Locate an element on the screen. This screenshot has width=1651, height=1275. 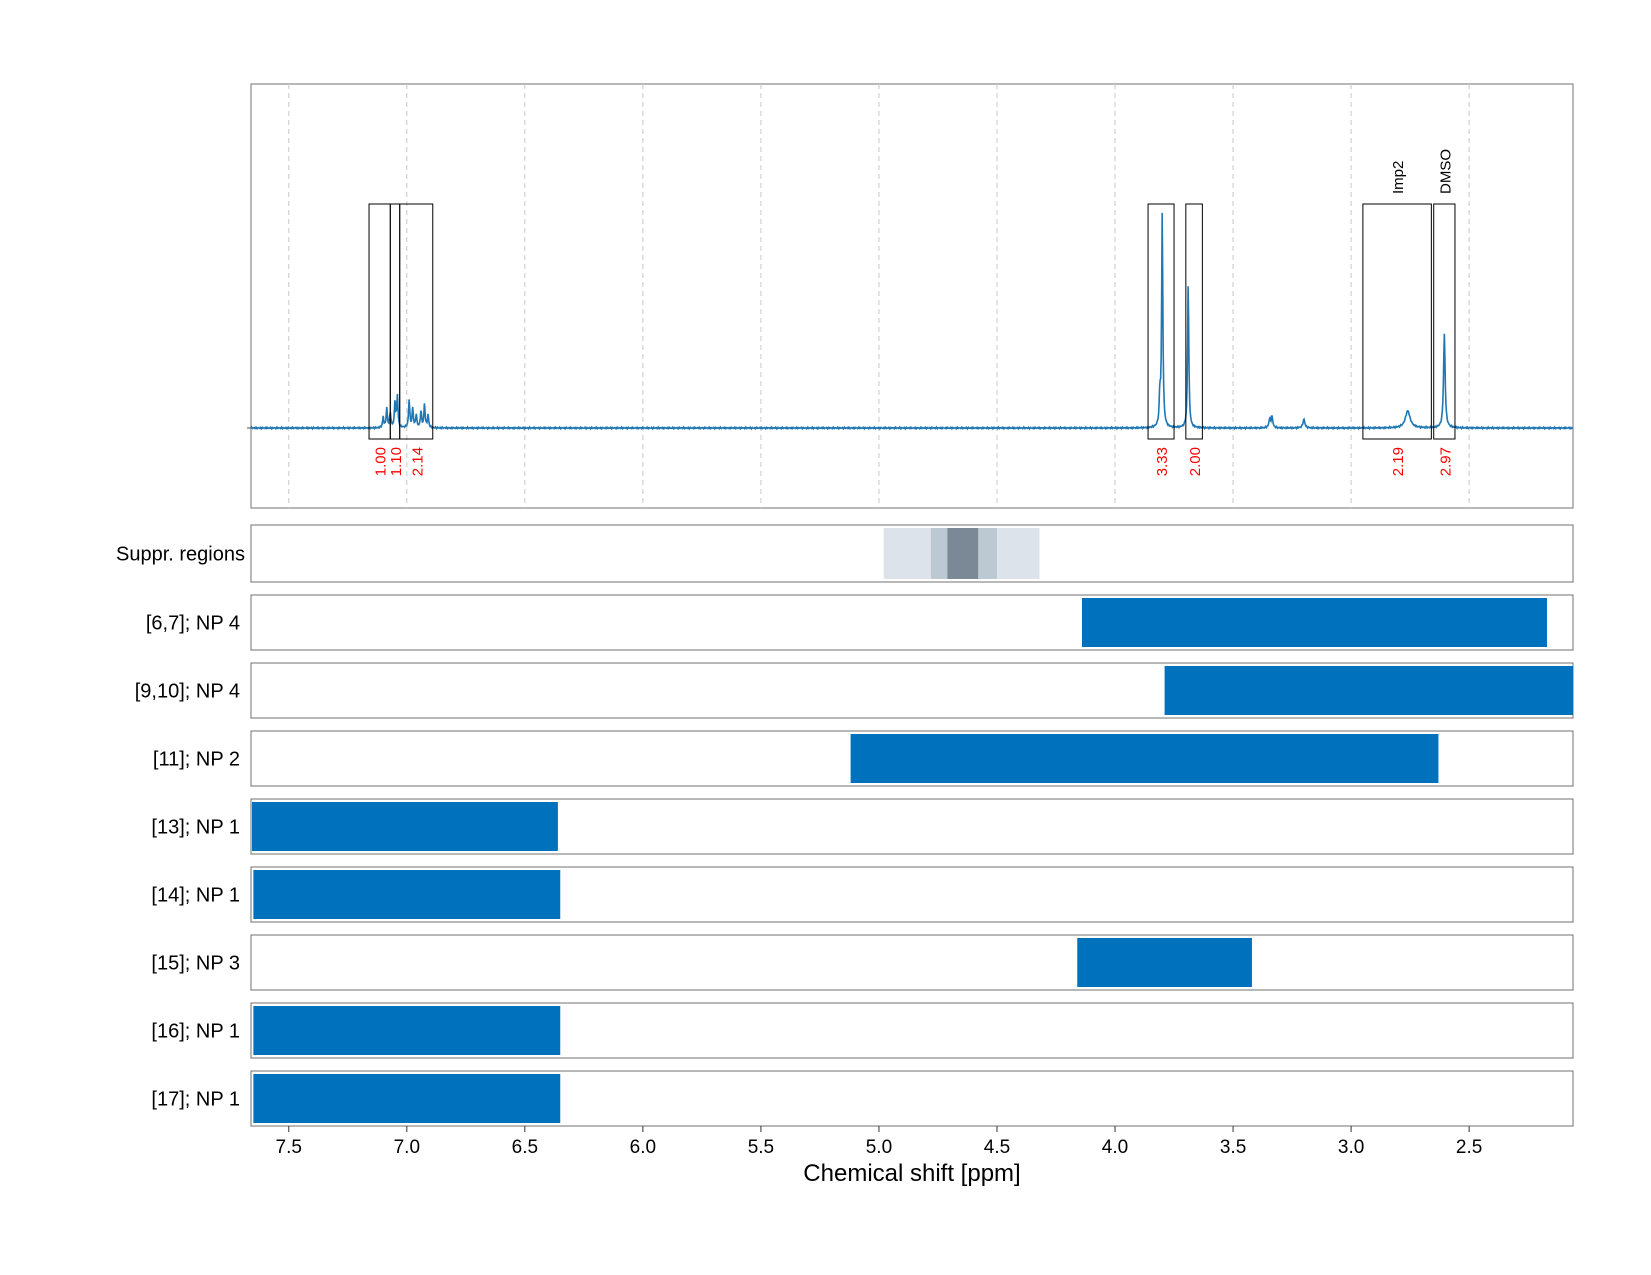
integral-value: 1.00 is located at coordinates (381, 461).